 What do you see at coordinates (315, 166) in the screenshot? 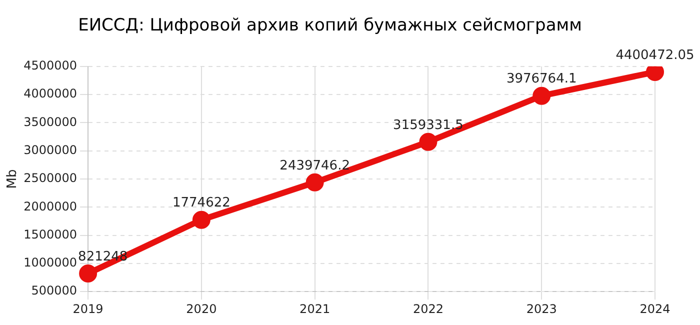
I see `data-label: 2439746.2` at bounding box center [315, 166].